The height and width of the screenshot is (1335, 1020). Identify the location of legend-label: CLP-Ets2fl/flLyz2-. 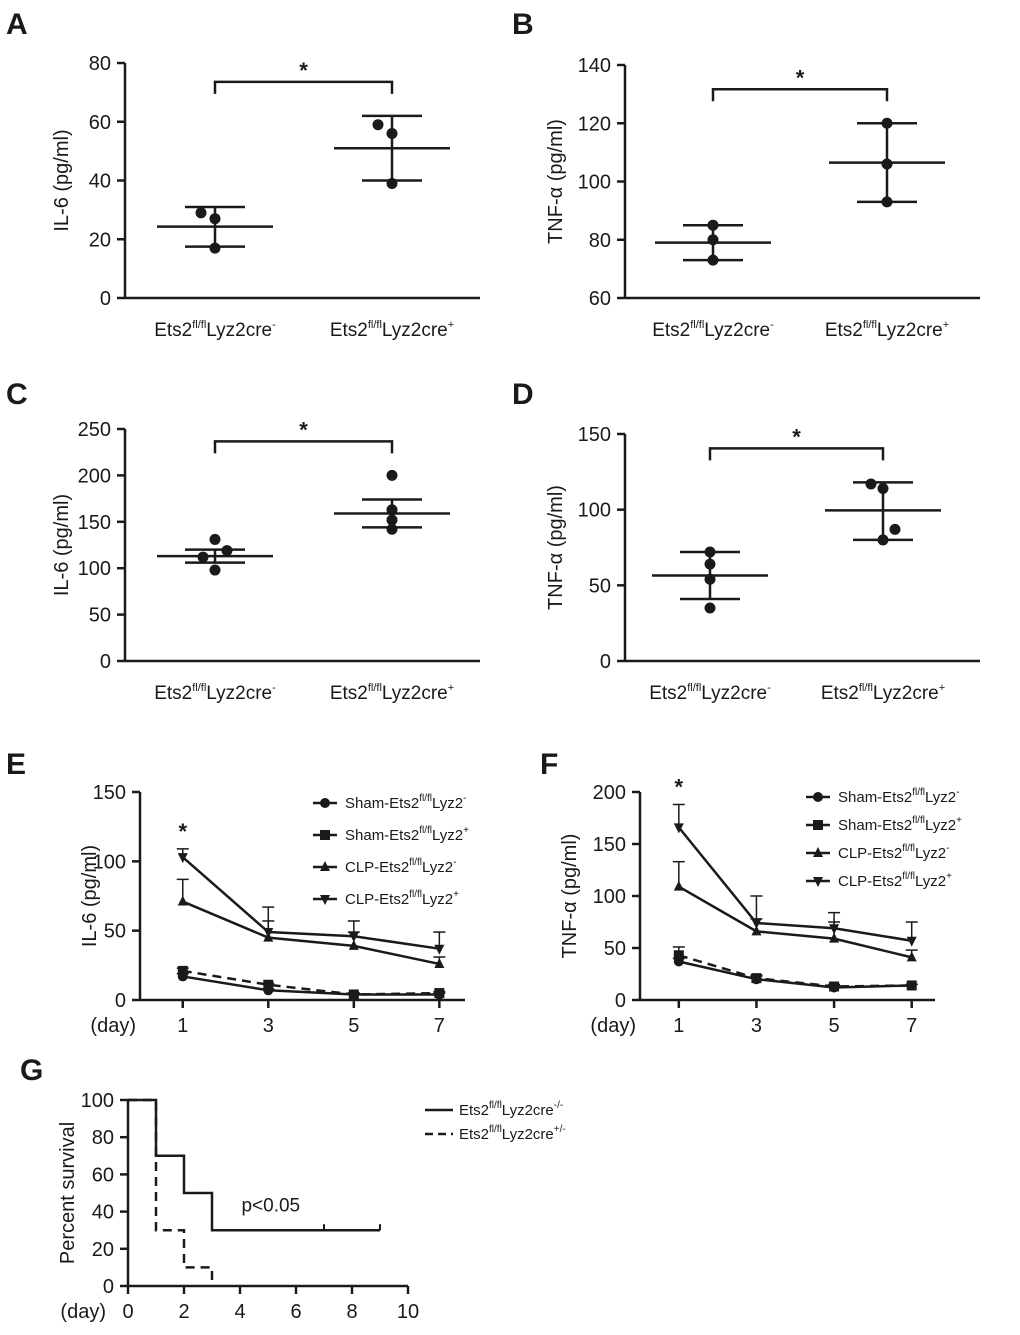
(893, 852).